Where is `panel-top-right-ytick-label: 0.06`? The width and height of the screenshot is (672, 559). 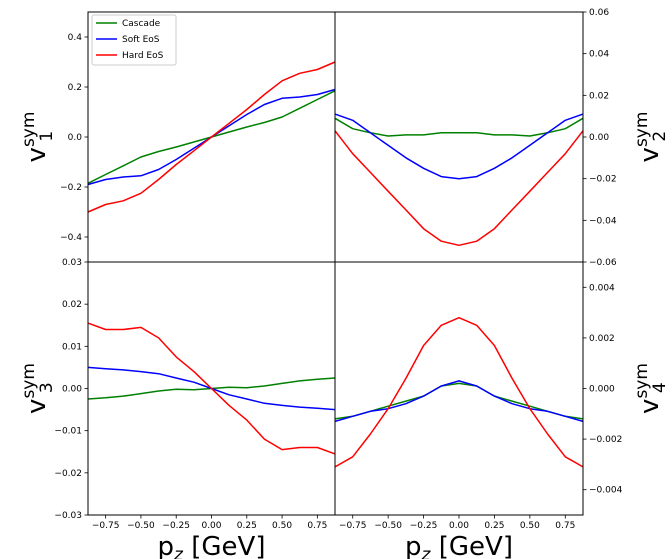 panel-top-right-ytick-label: 0.06 is located at coordinates (599, 13).